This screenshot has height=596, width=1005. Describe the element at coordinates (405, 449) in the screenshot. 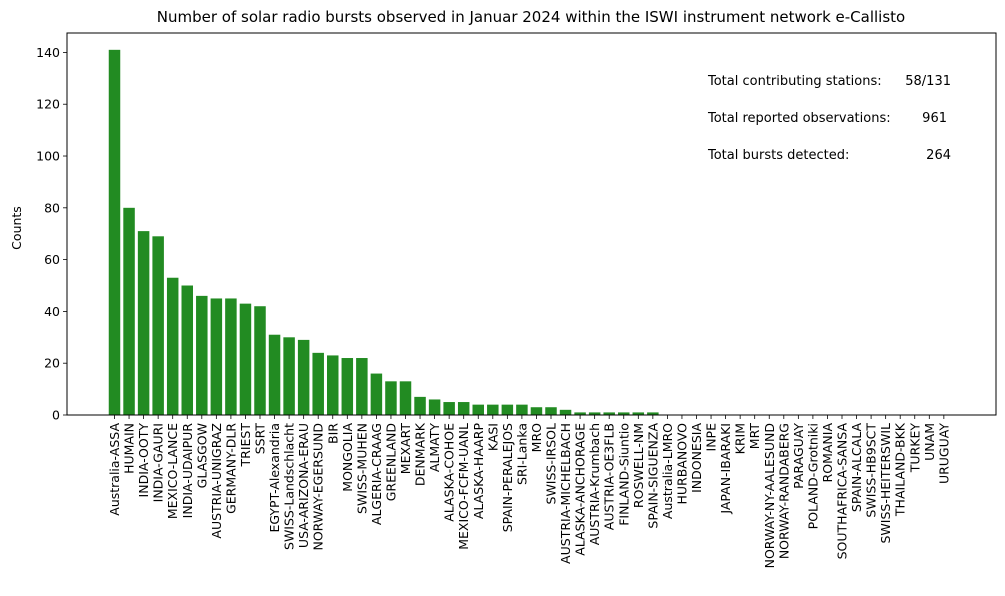

I see `x-tick-label: MEXART` at that location.